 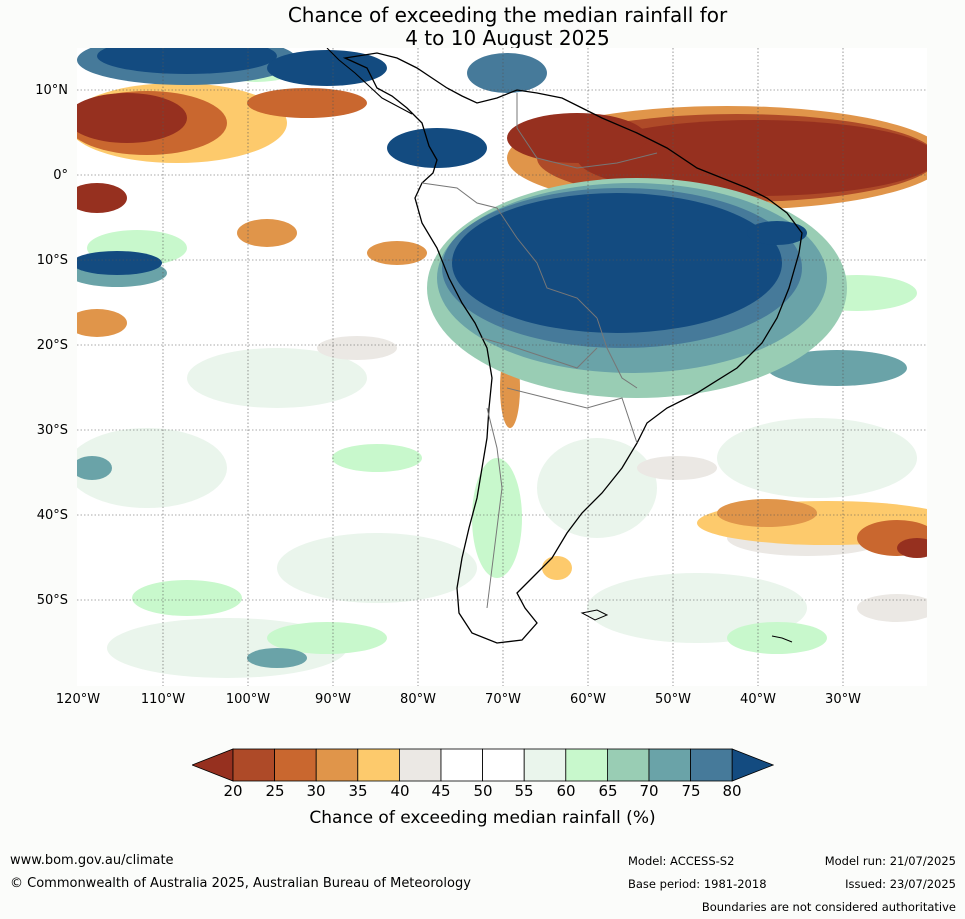 What do you see at coordinates (52, 515) in the screenshot?
I see `lat-label-40s: 40°S` at bounding box center [52, 515].